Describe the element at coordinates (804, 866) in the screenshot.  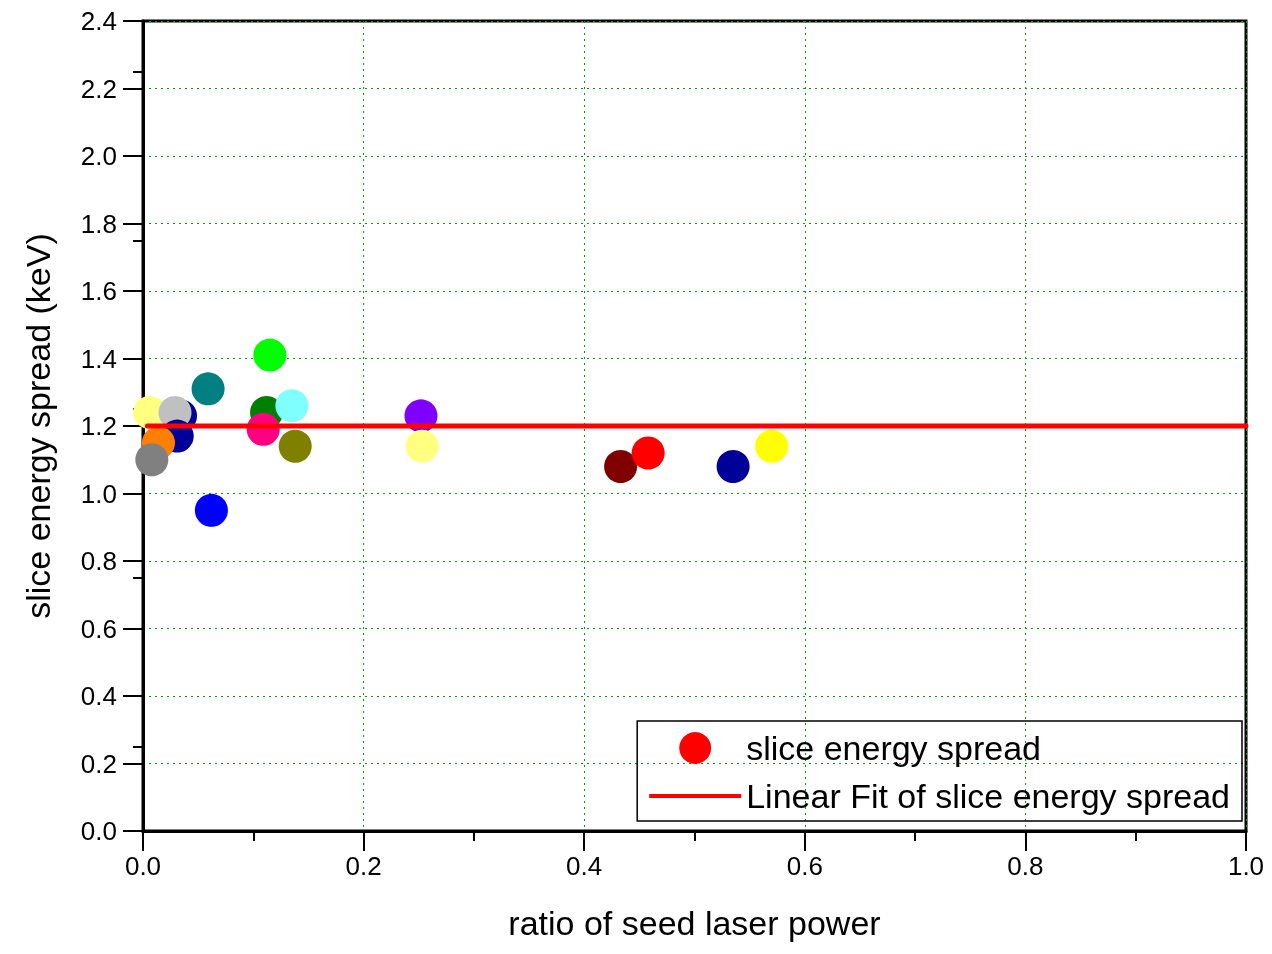
I see `x-tick-label: 0.6` at that location.